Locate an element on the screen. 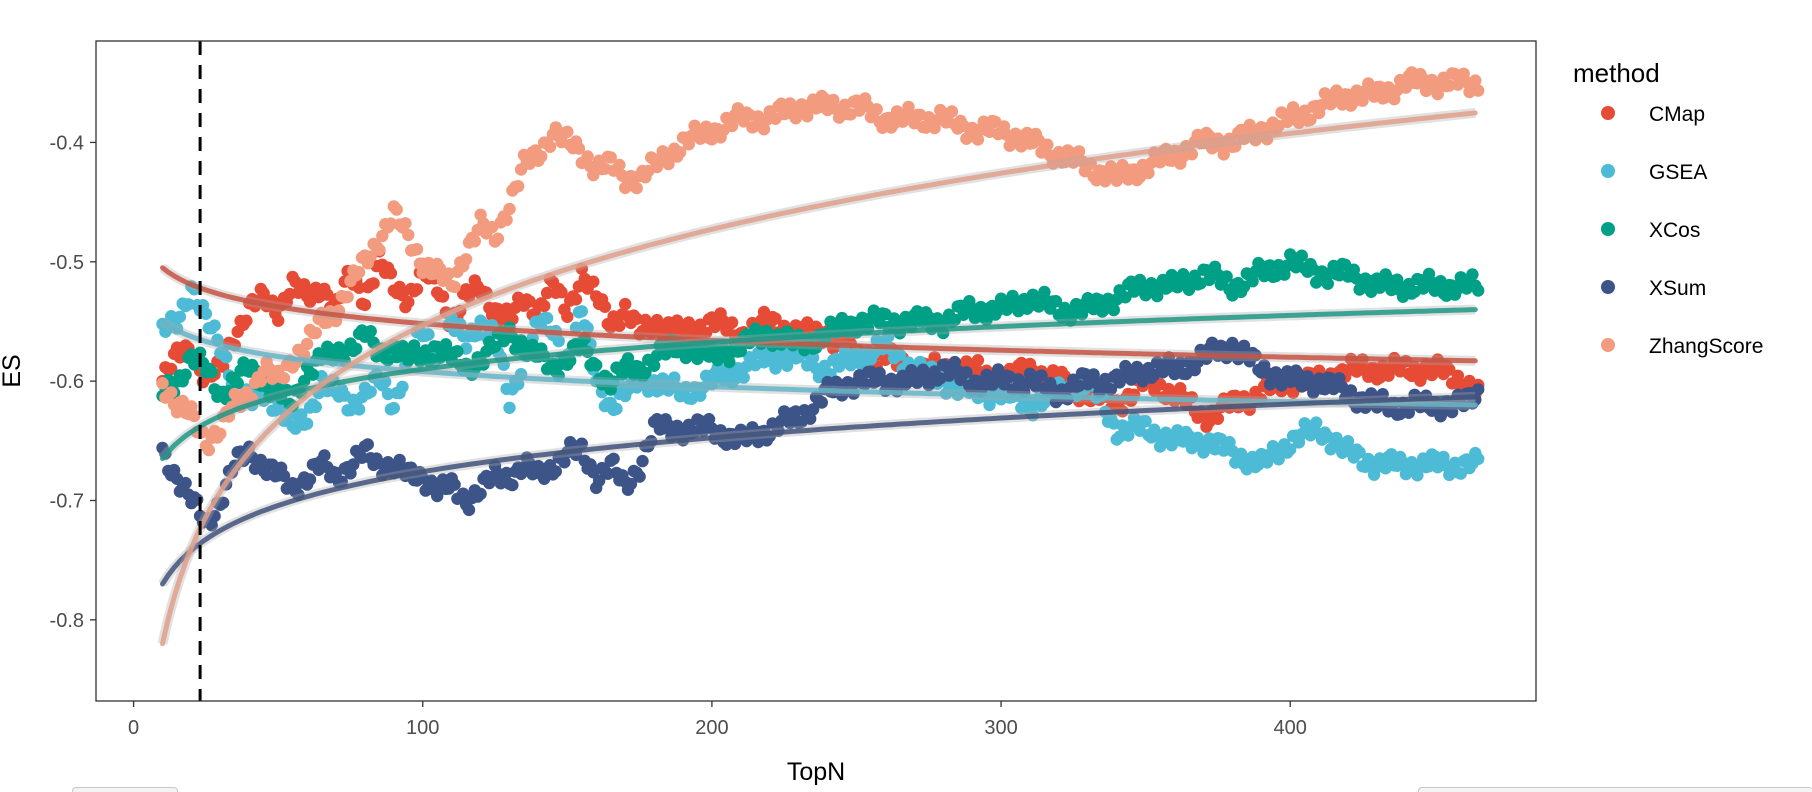  x-axis-title: TopN is located at coordinates (816, 772).